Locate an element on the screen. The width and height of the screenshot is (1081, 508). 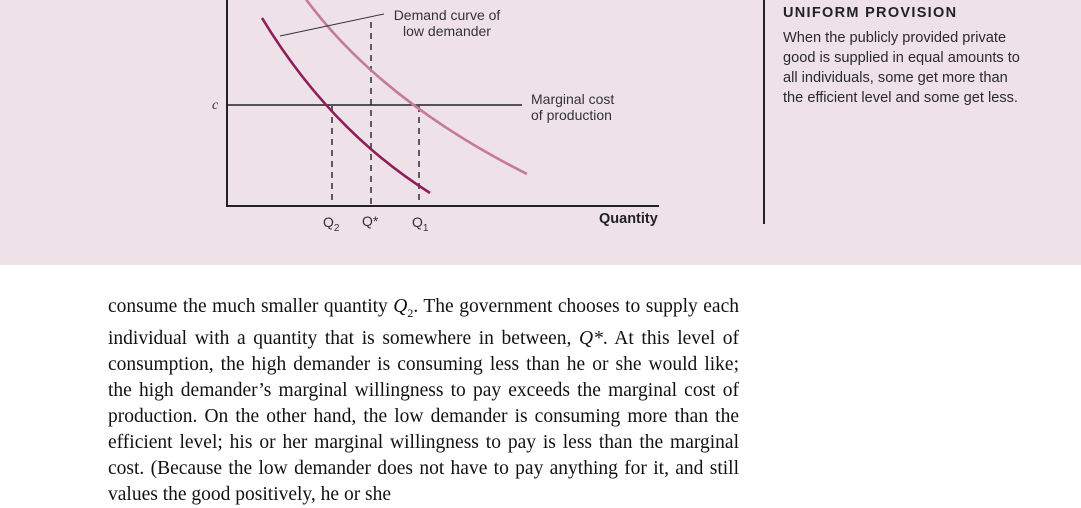
label-leader-line is located at coordinates (332, 25).